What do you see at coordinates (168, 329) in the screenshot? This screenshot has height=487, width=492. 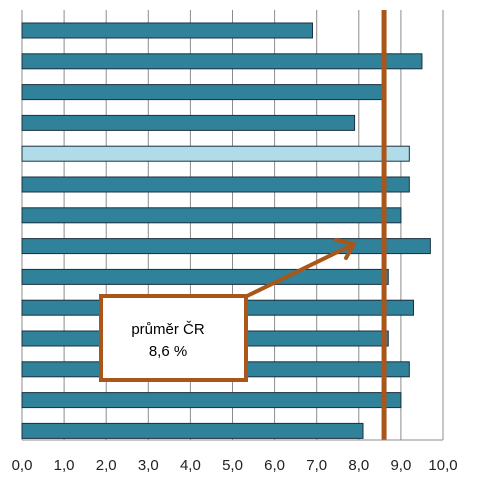 I see `annotation-line-1: průměr ČR` at bounding box center [168, 329].